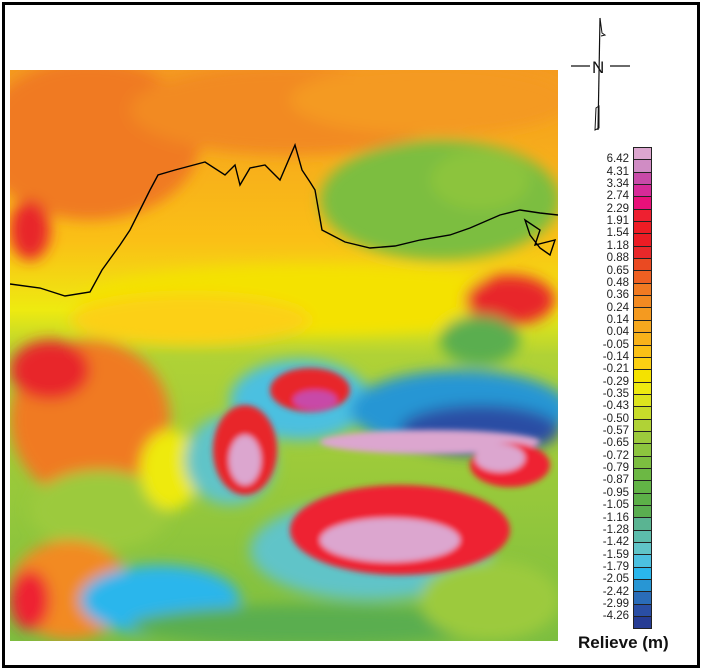  What do you see at coordinates (615, 505) in the screenshot?
I see `legend-label: -1.05` at bounding box center [615, 505].